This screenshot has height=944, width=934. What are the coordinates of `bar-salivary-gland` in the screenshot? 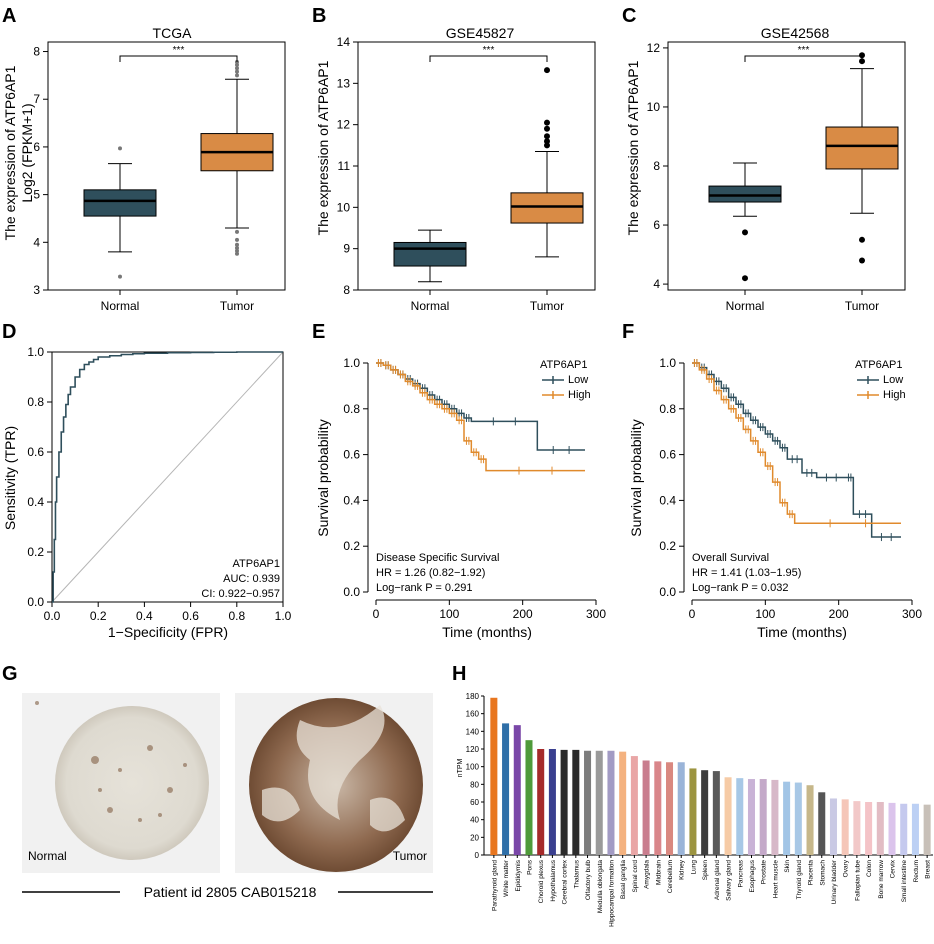 It's located at (728, 816).